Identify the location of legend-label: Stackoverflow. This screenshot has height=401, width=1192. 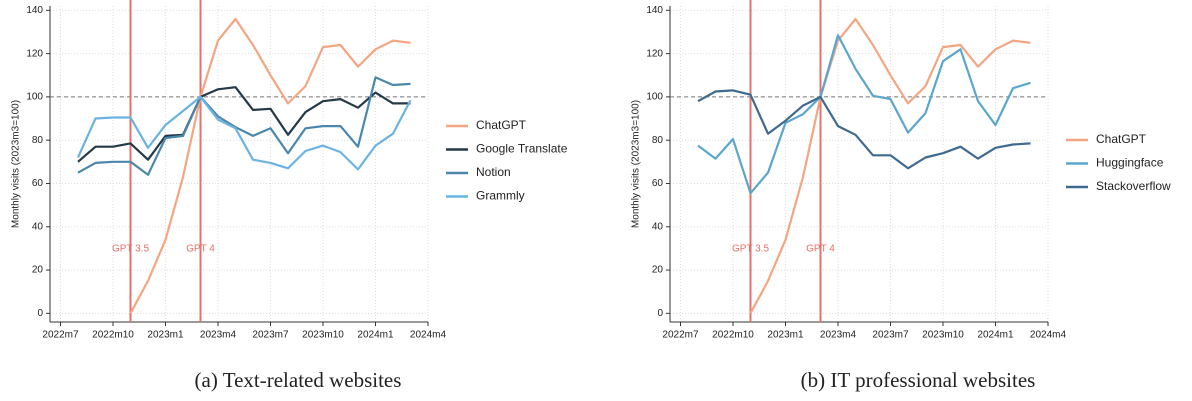
(1133, 186).